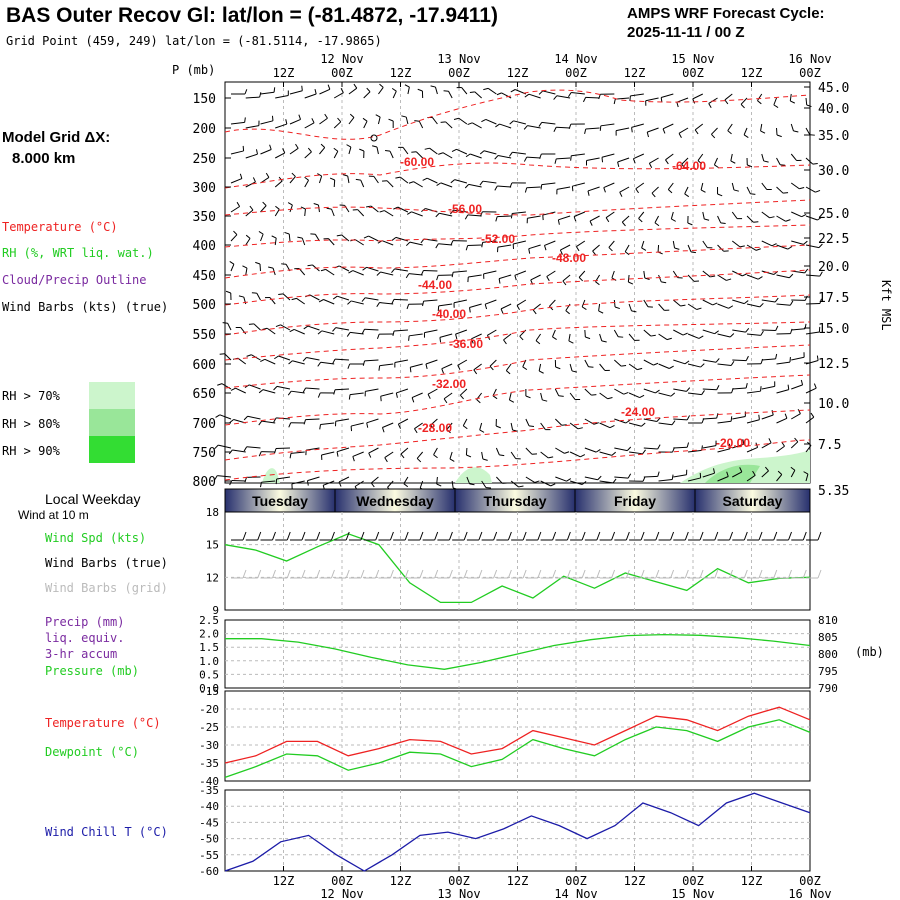 This screenshot has width=900, height=900. What do you see at coordinates (458, 59) in the screenshot?
I see `top-date-label: 13 Nov` at bounding box center [458, 59].